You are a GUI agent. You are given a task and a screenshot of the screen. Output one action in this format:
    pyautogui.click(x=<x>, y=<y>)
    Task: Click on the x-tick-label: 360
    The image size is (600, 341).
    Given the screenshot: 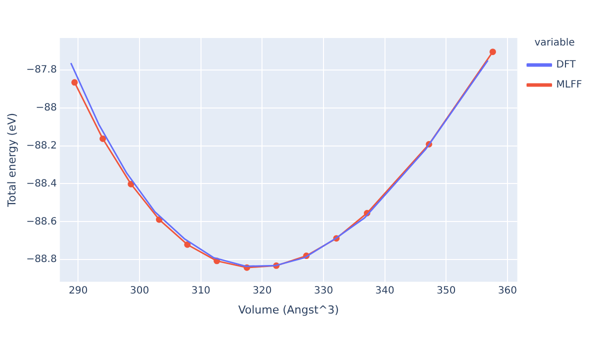 What is the action you would take?
    pyautogui.click(x=508, y=290)
    